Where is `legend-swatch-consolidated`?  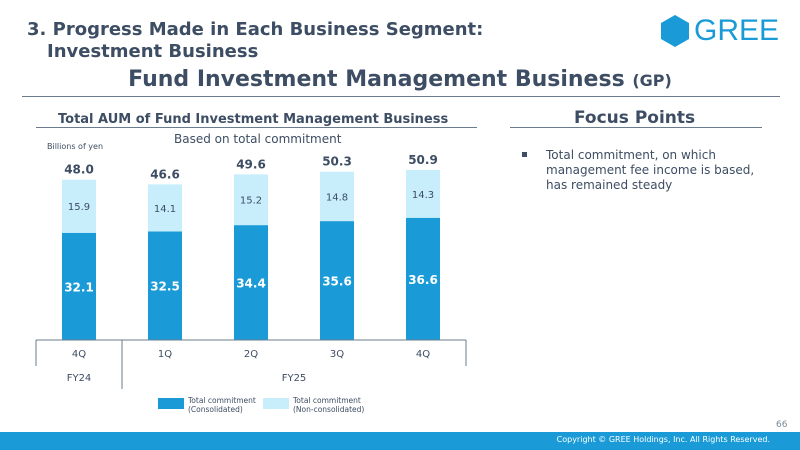 legend-swatch-consolidated is located at coordinates (171, 403).